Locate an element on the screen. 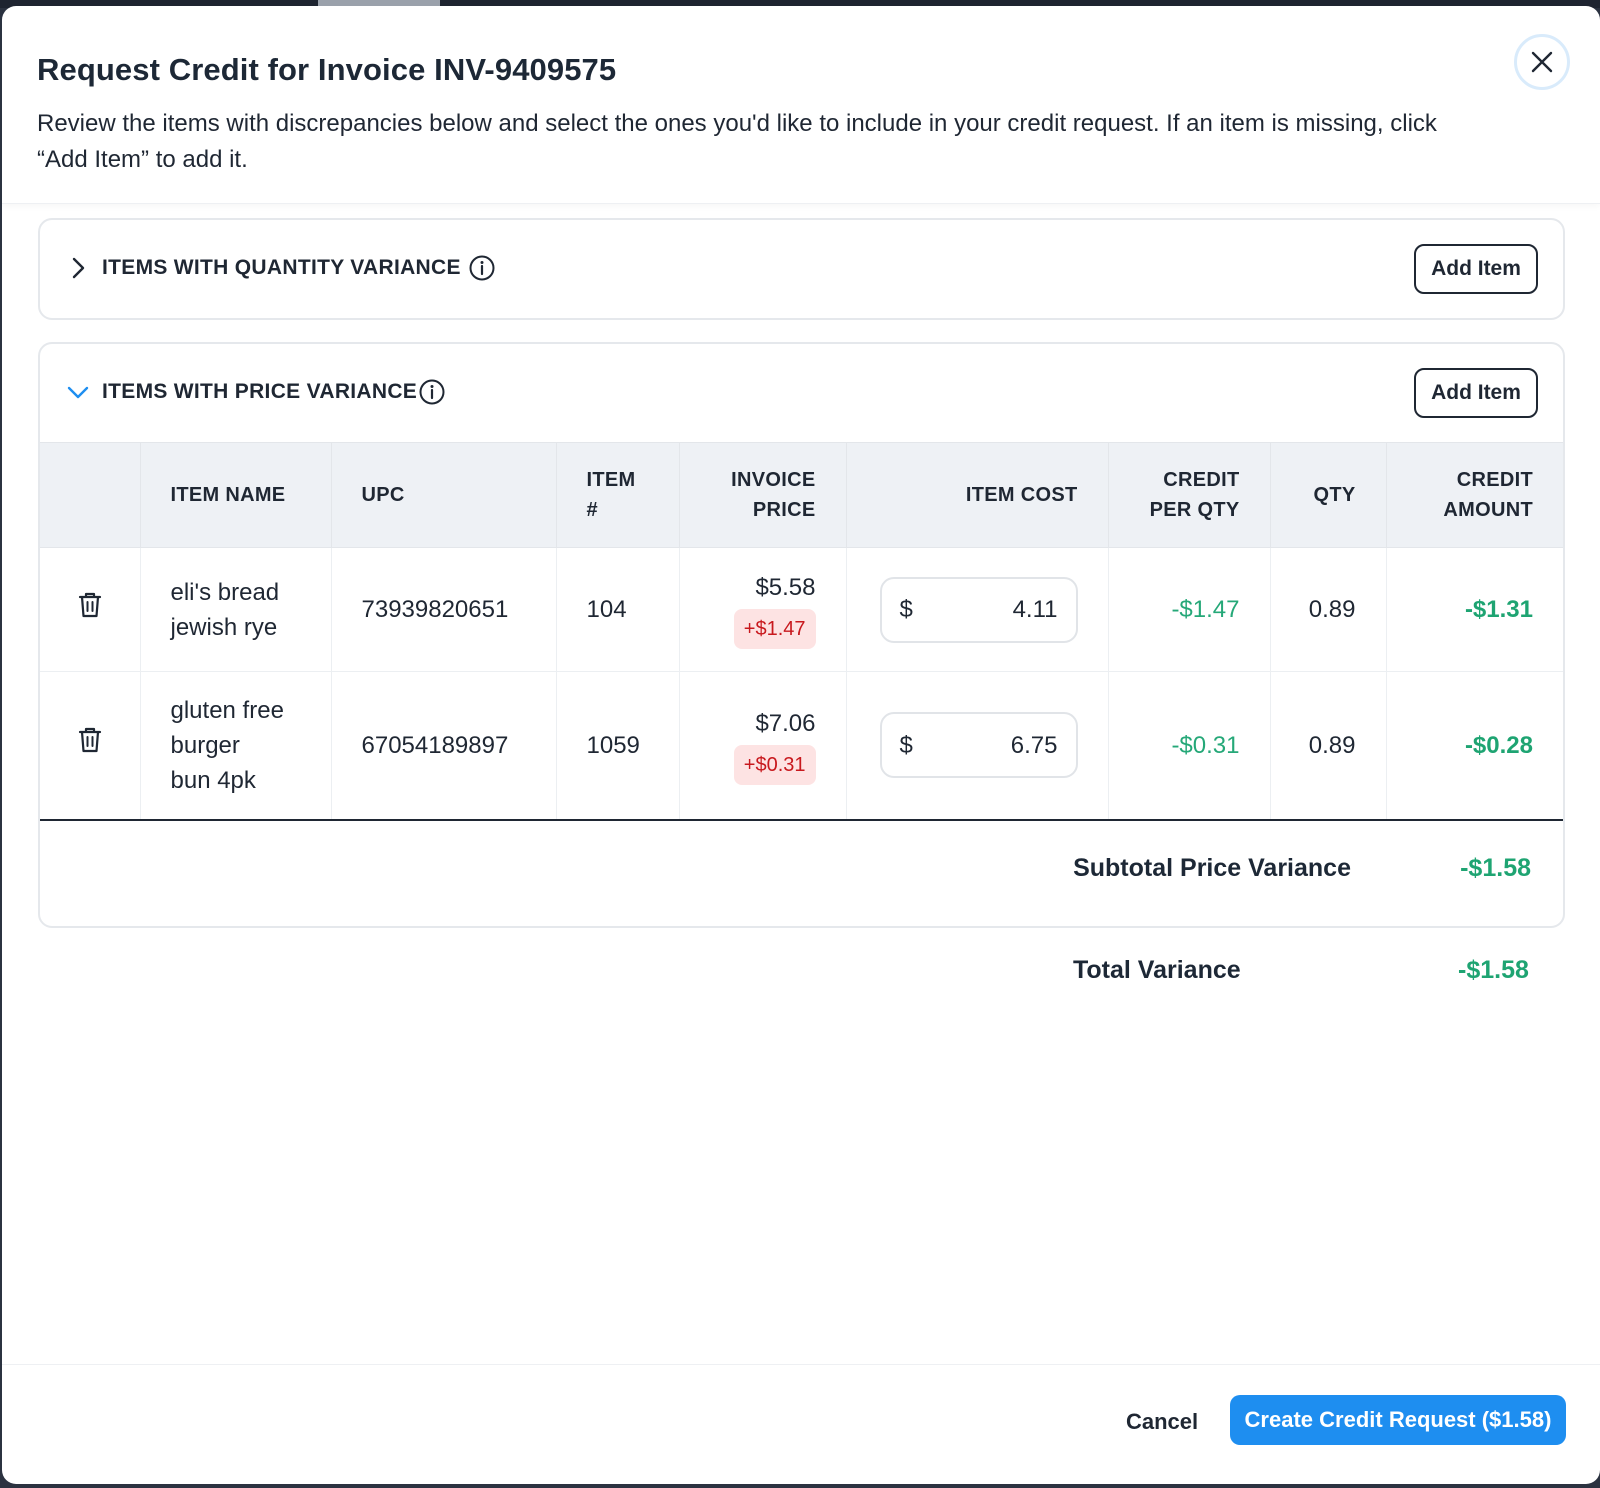  create-credit-request-button: Create Credit Request ($1.58) is located at coordinates (1398, 1420).